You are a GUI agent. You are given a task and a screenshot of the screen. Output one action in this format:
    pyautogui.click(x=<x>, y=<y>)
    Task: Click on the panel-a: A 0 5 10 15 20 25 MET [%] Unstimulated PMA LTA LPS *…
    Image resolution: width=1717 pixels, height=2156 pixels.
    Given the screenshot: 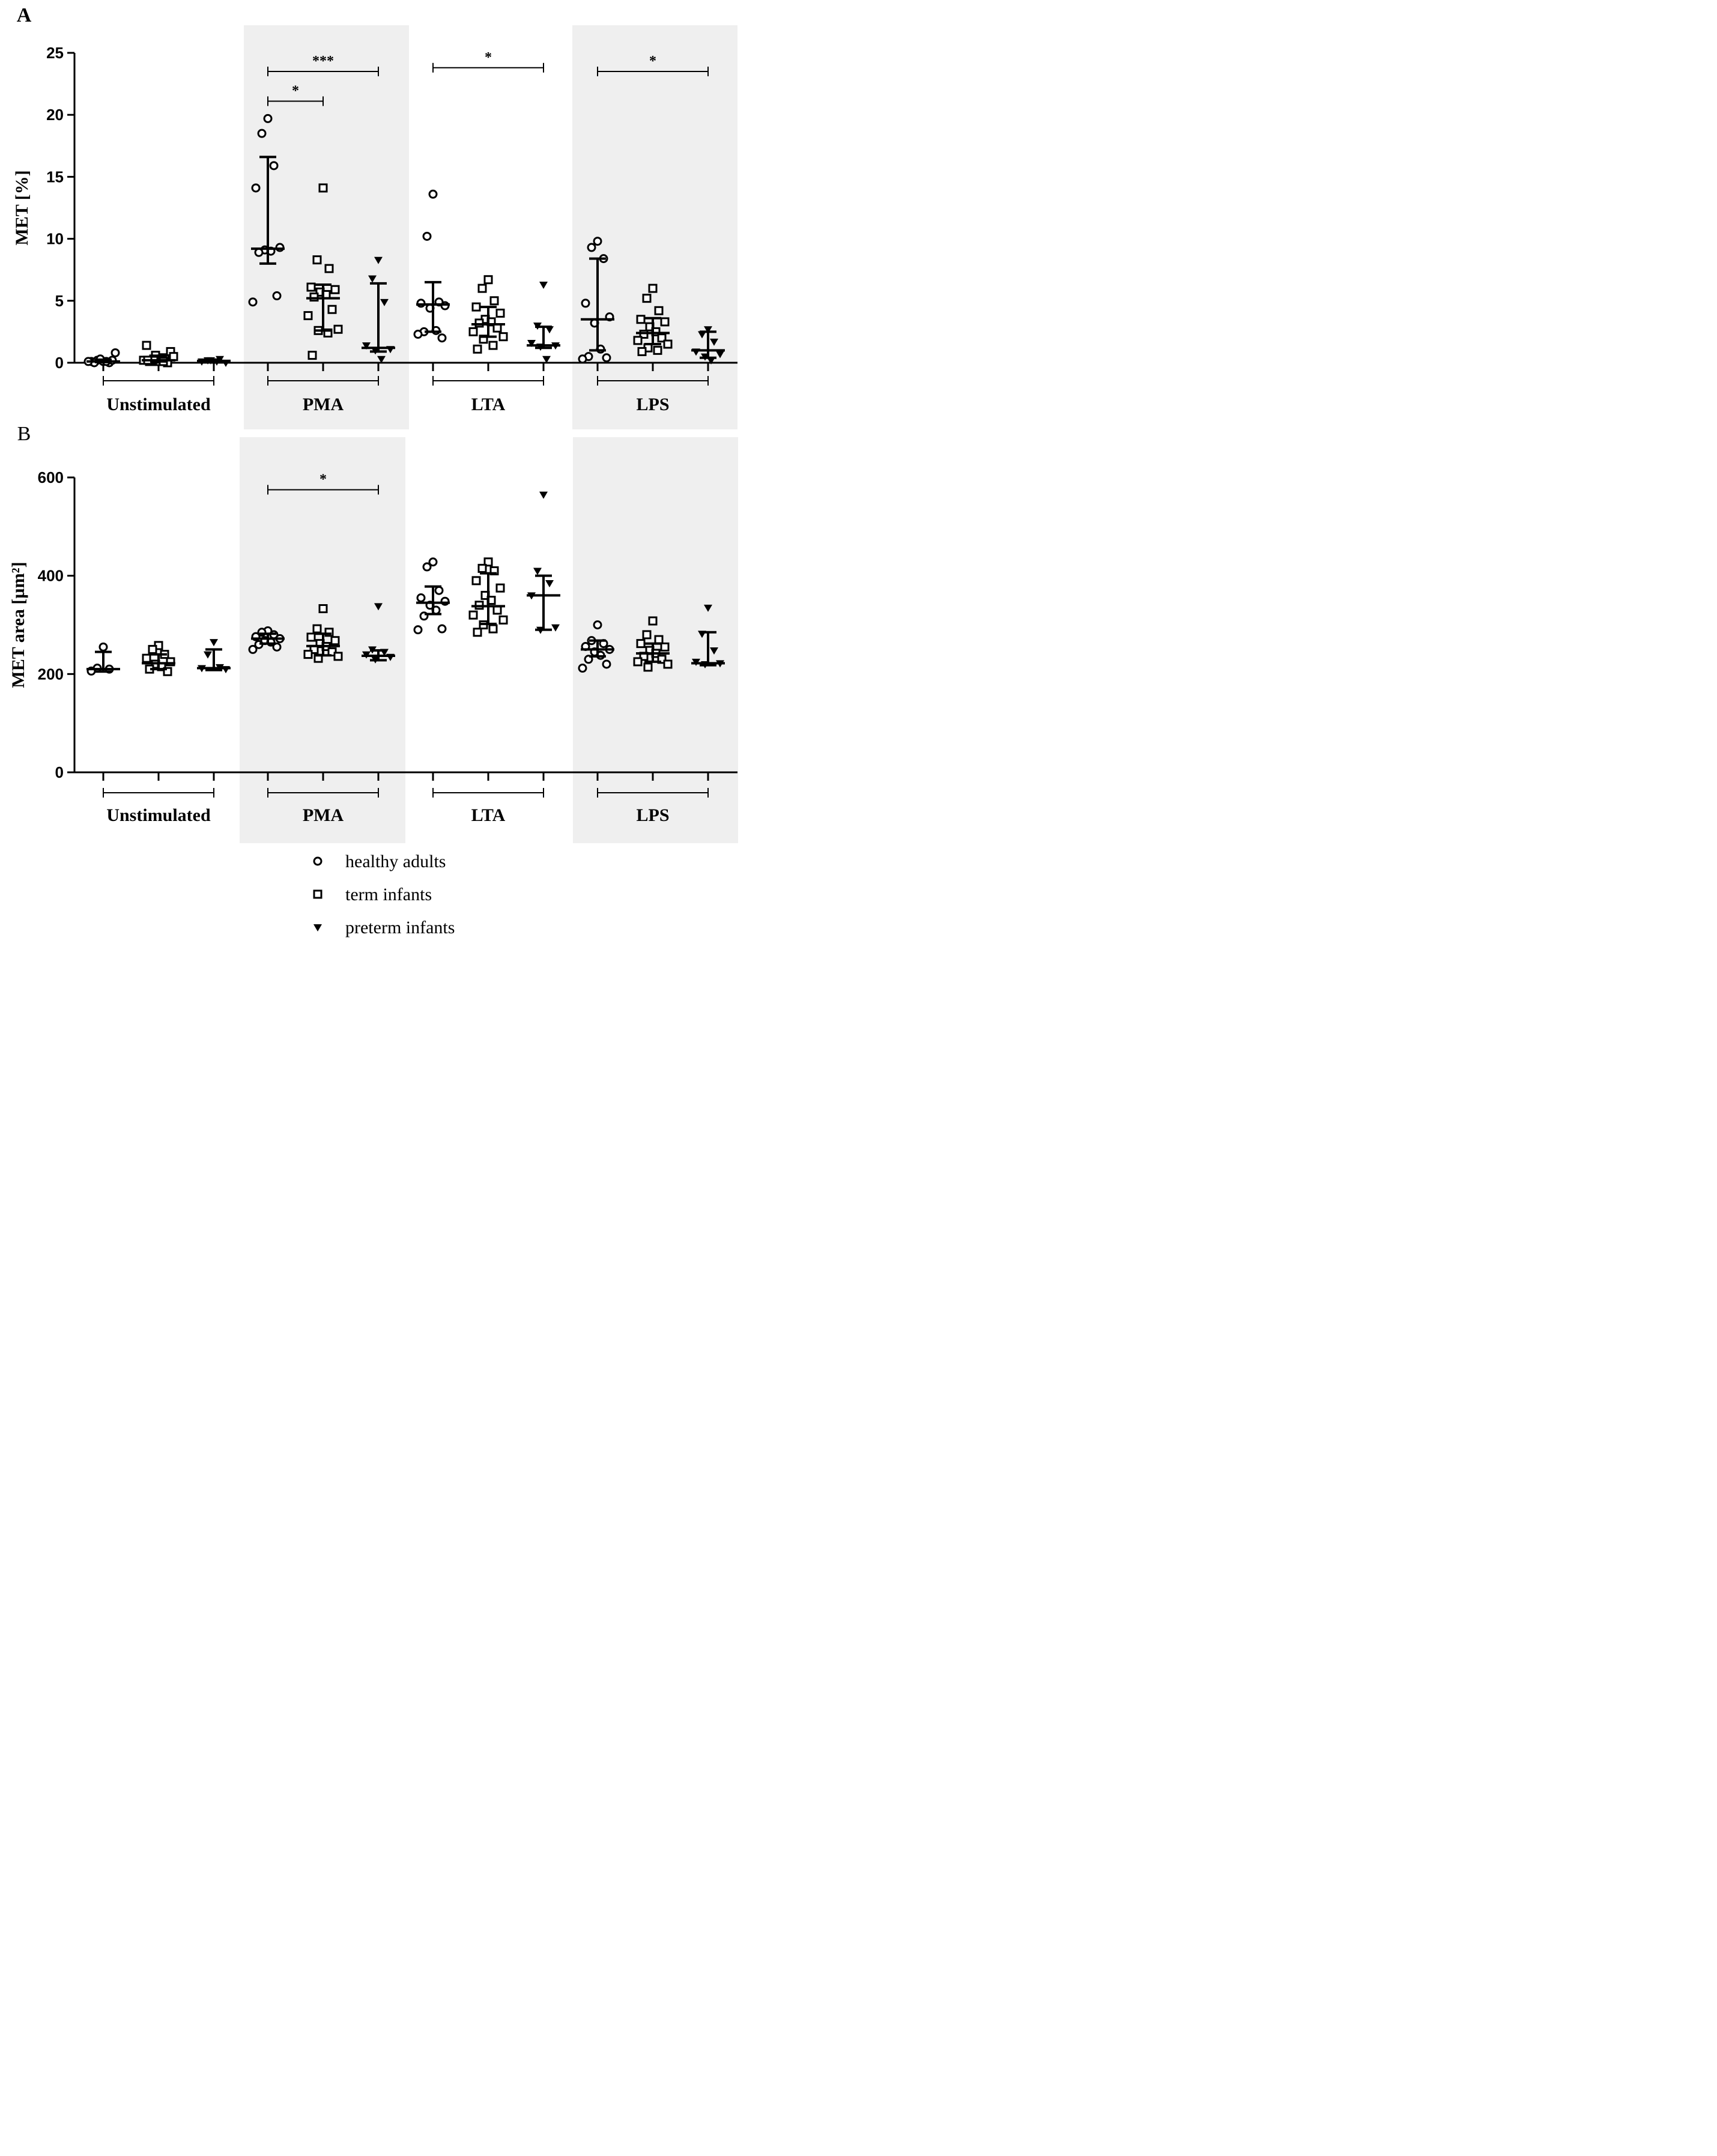 What is the action you would take?
    pyautogui.click(x=374, y=216)
    